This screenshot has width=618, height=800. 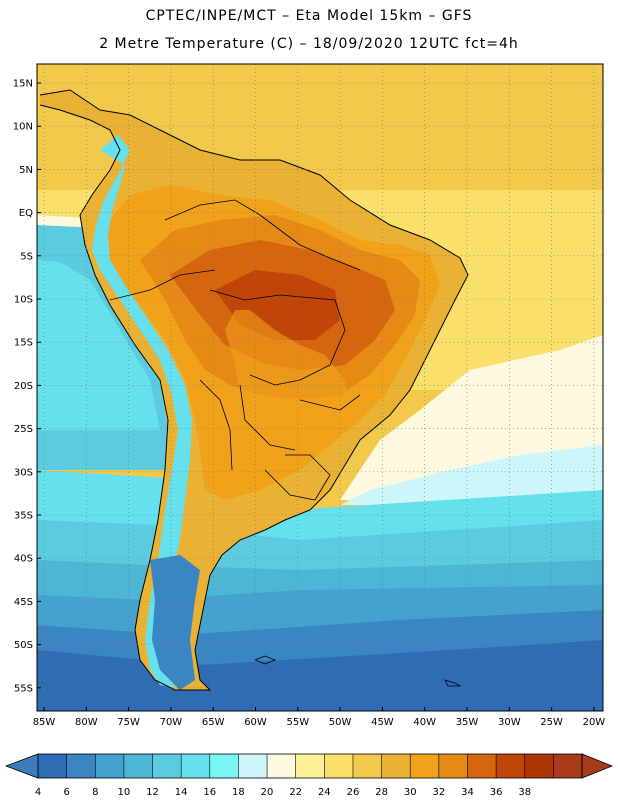 What do you see at coordinates (23, 429) in the screenshot?
I see `lat-tick-label: 25S` at bounding box center [23, 429].